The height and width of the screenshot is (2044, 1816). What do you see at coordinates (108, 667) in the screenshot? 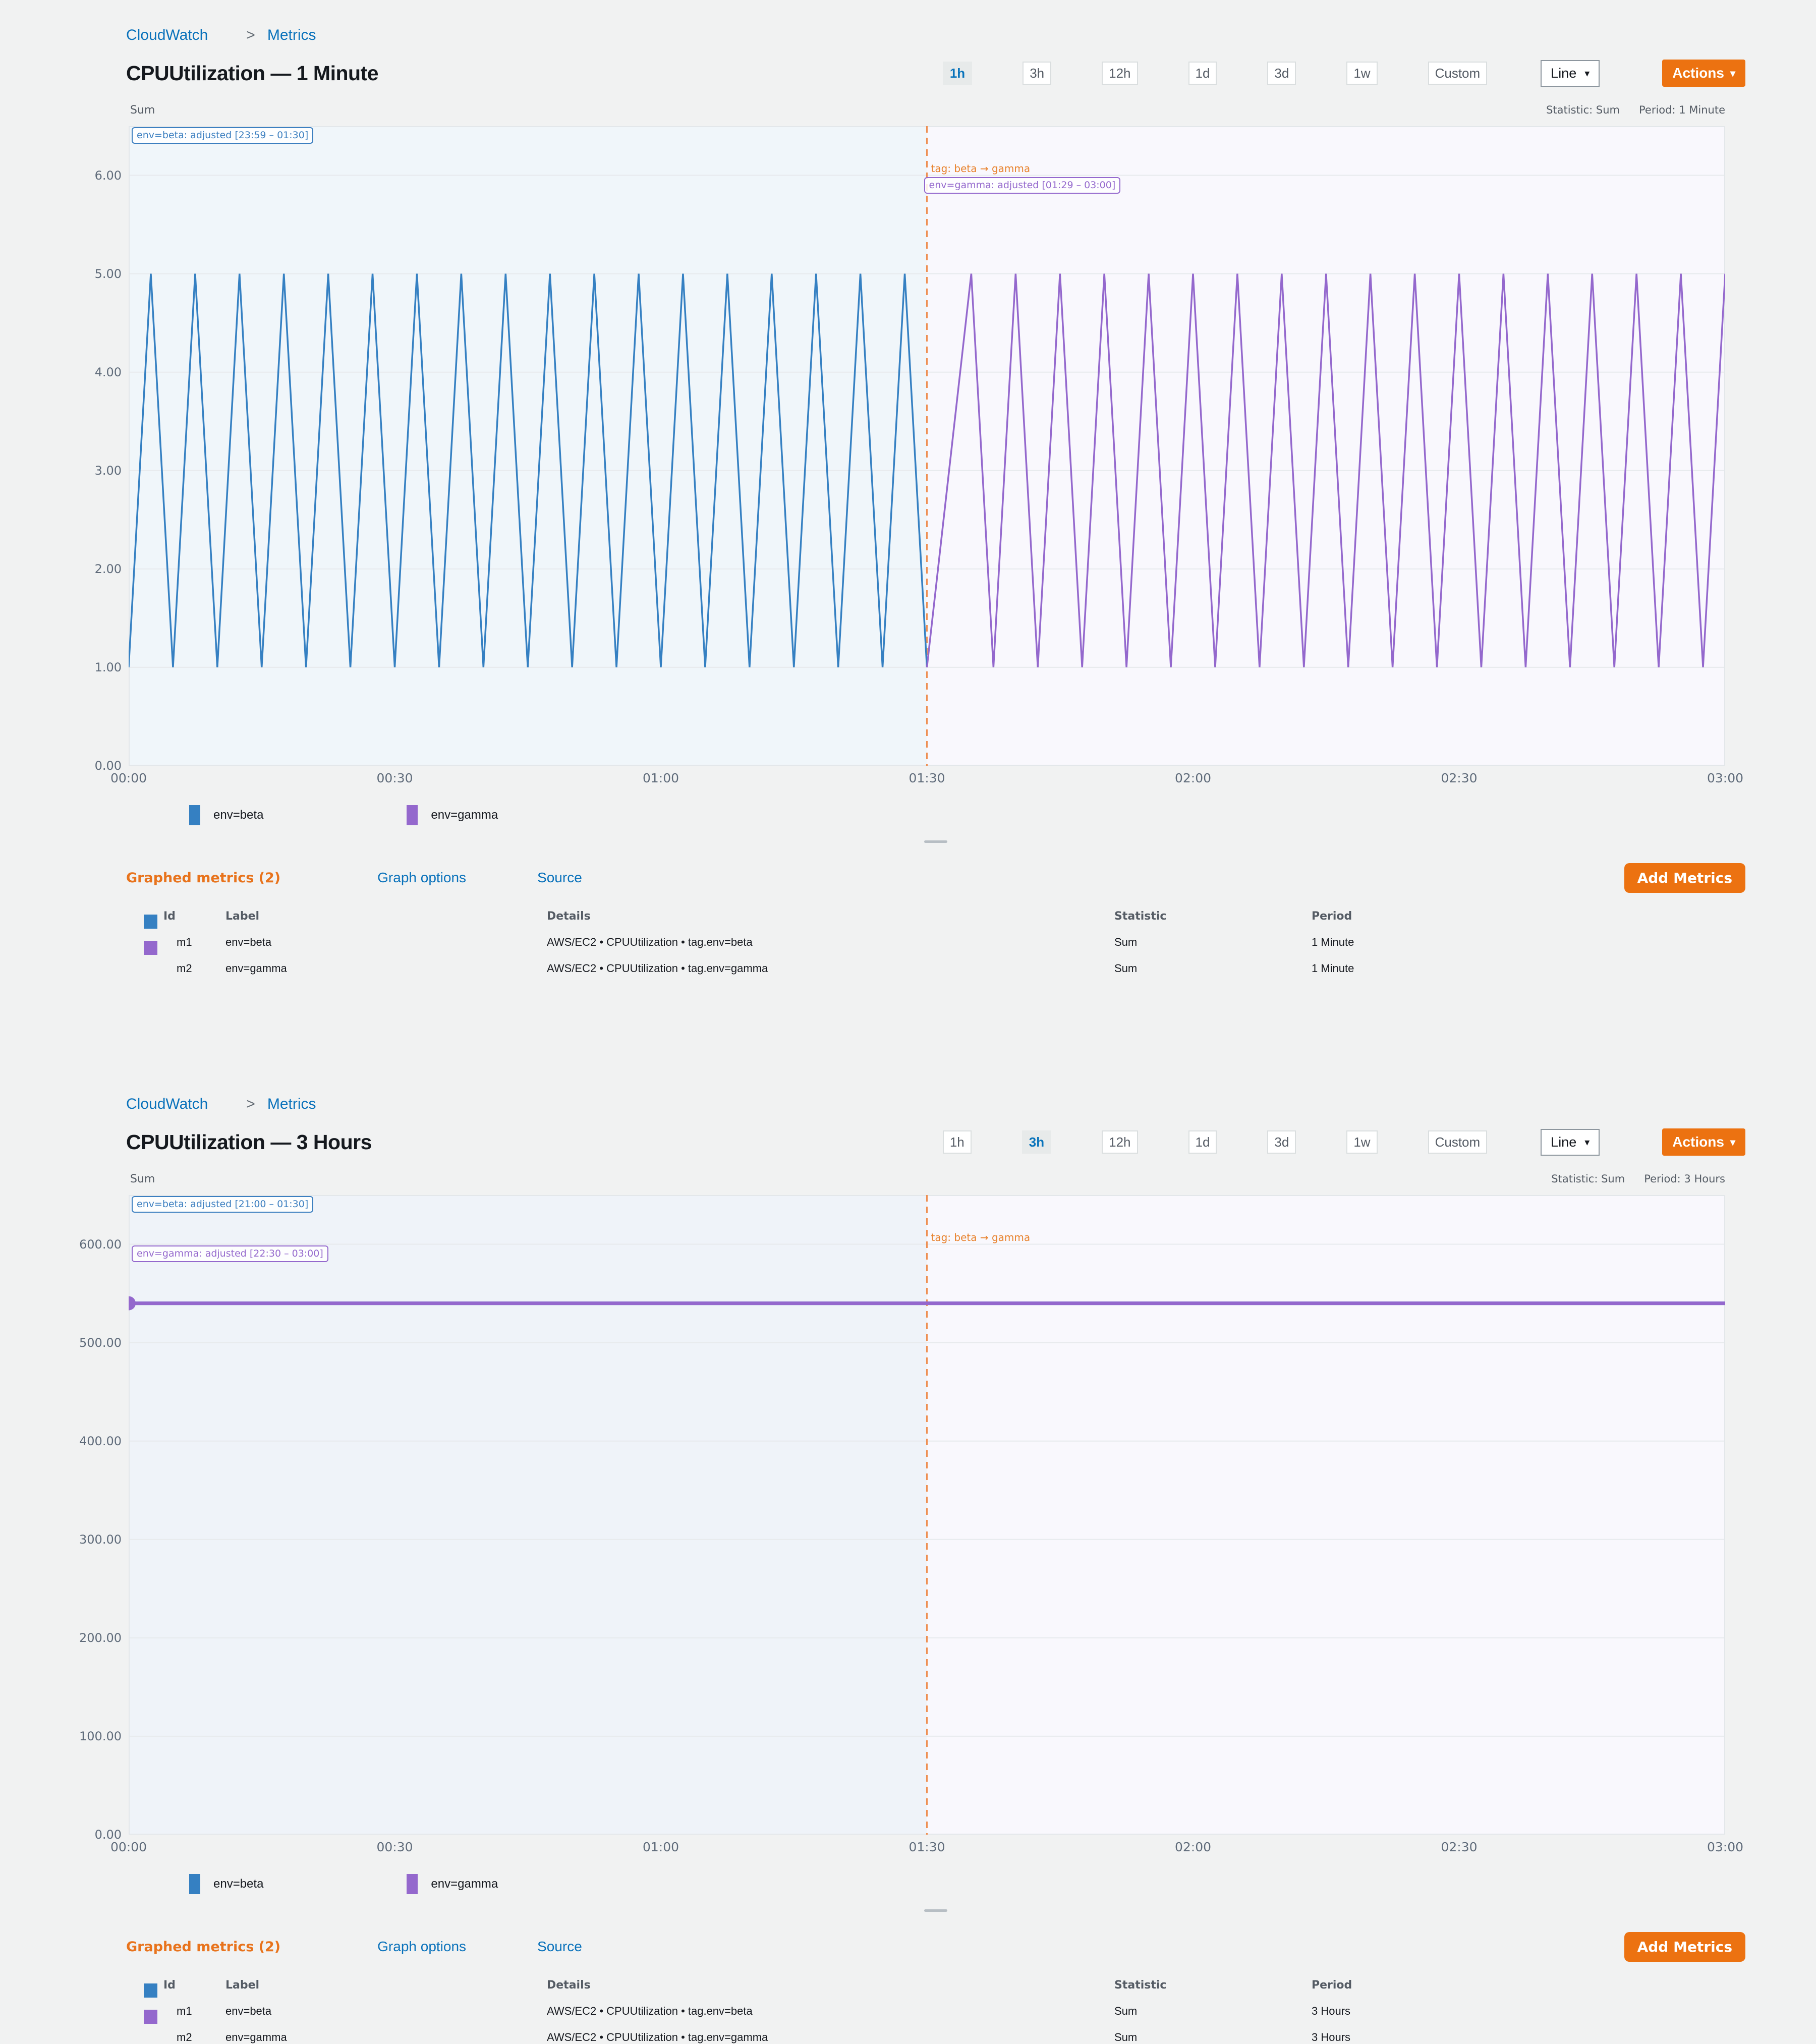
I see `y-tick-label: 1.00` at bounding box center [108, 667].